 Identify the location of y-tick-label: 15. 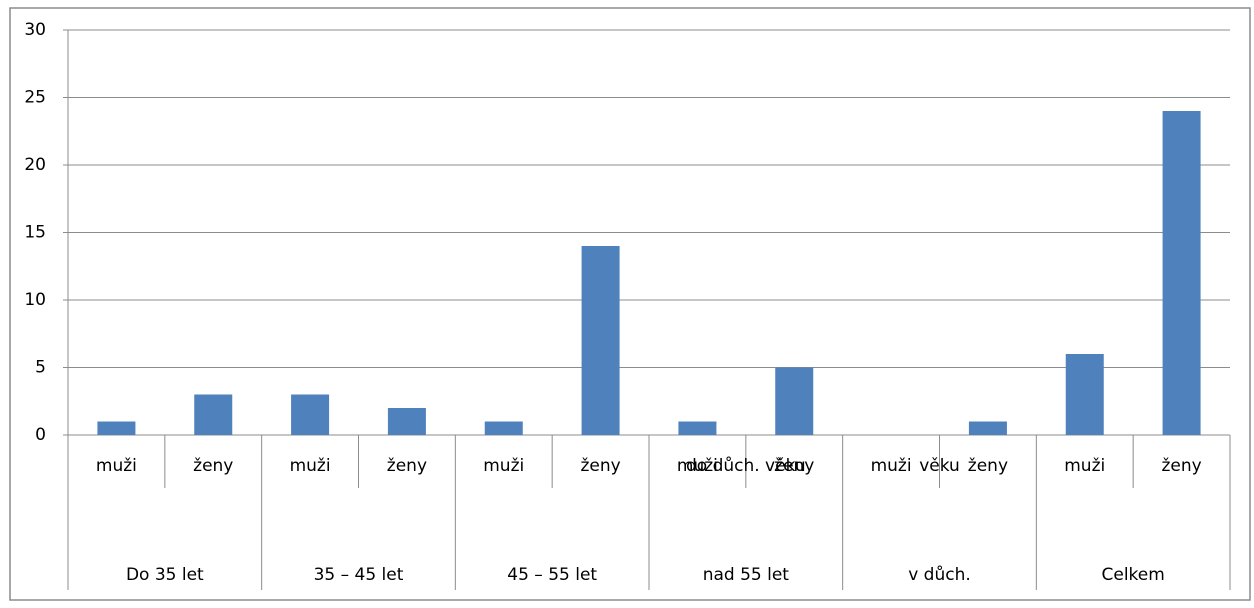
(35, 233).